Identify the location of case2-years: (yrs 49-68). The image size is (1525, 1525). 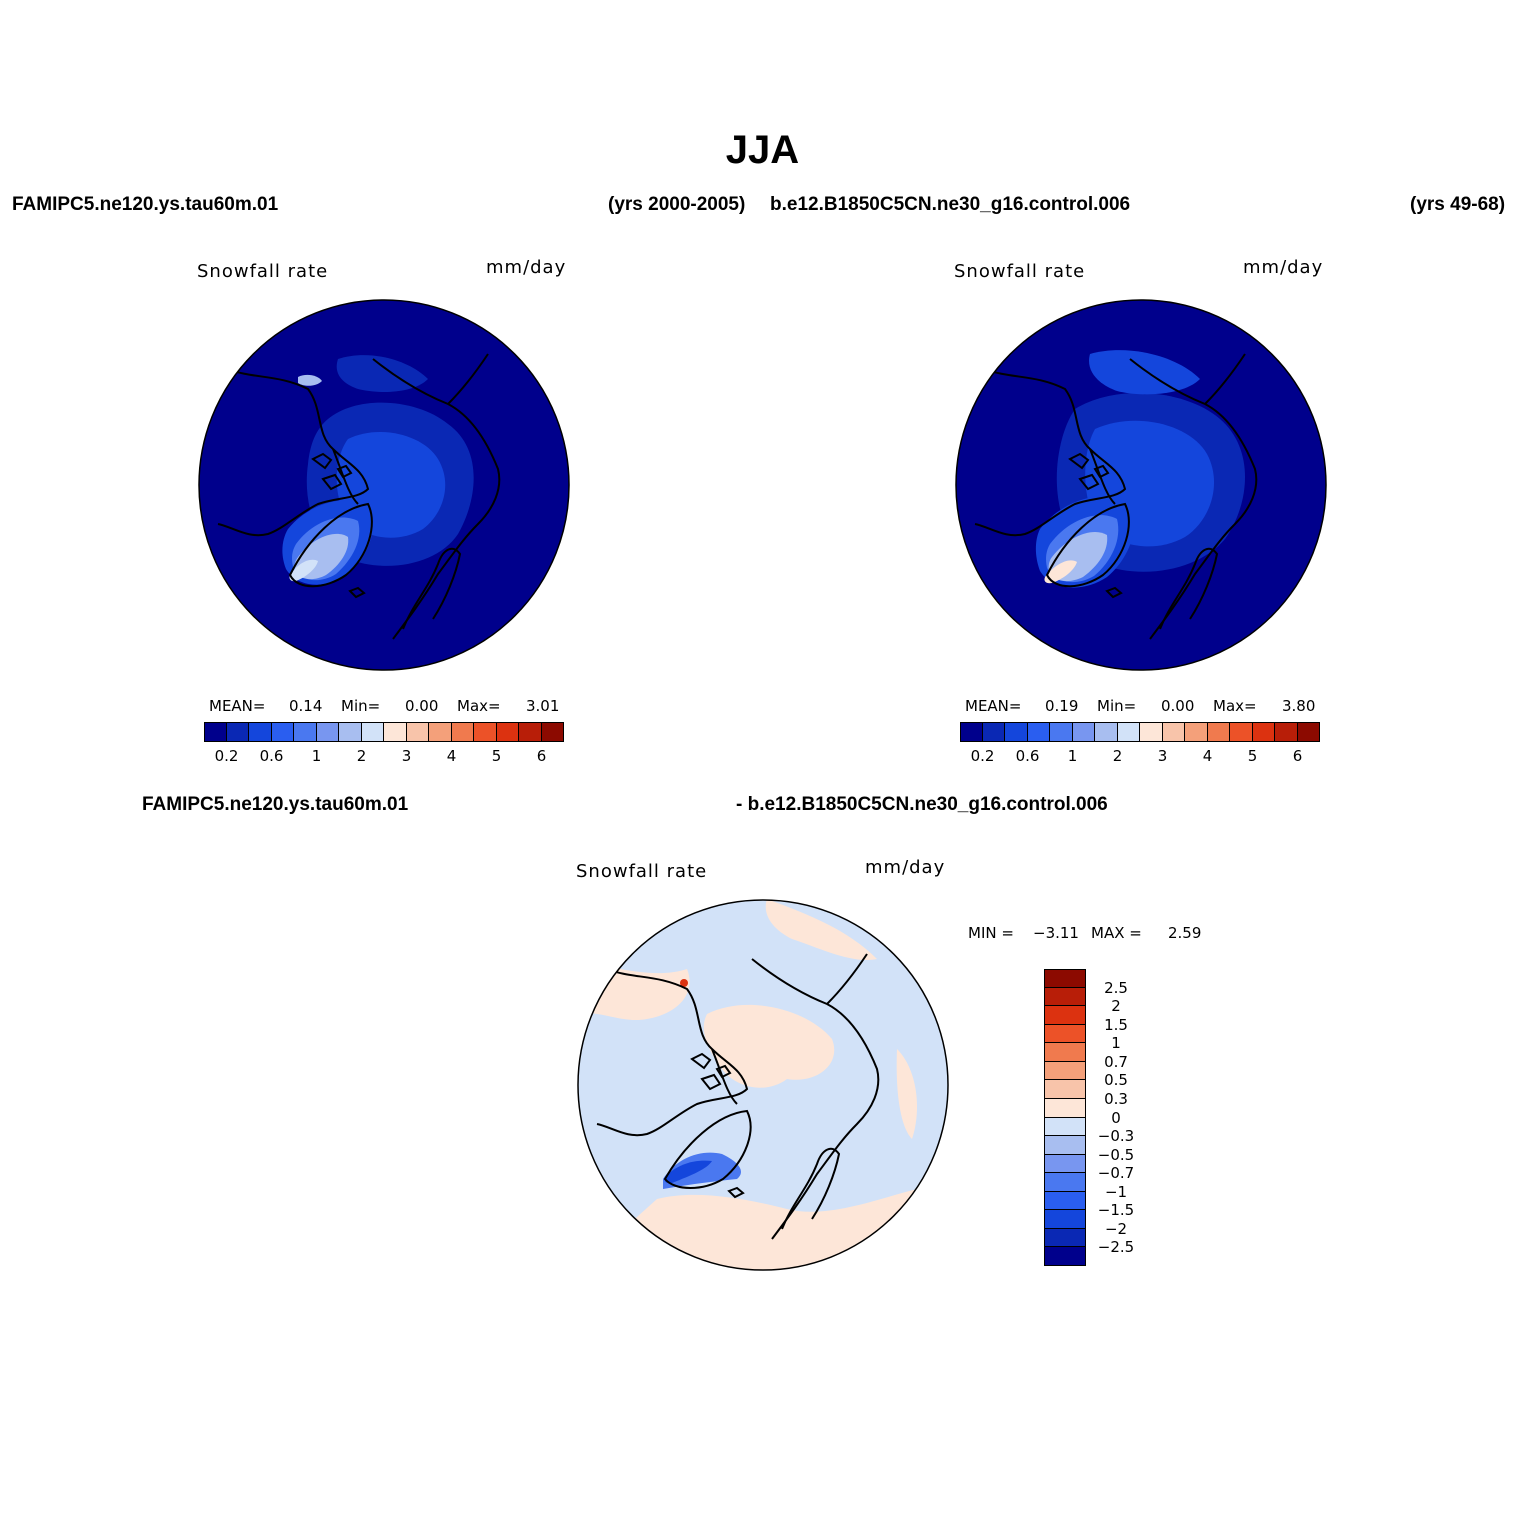
(1458, 204).